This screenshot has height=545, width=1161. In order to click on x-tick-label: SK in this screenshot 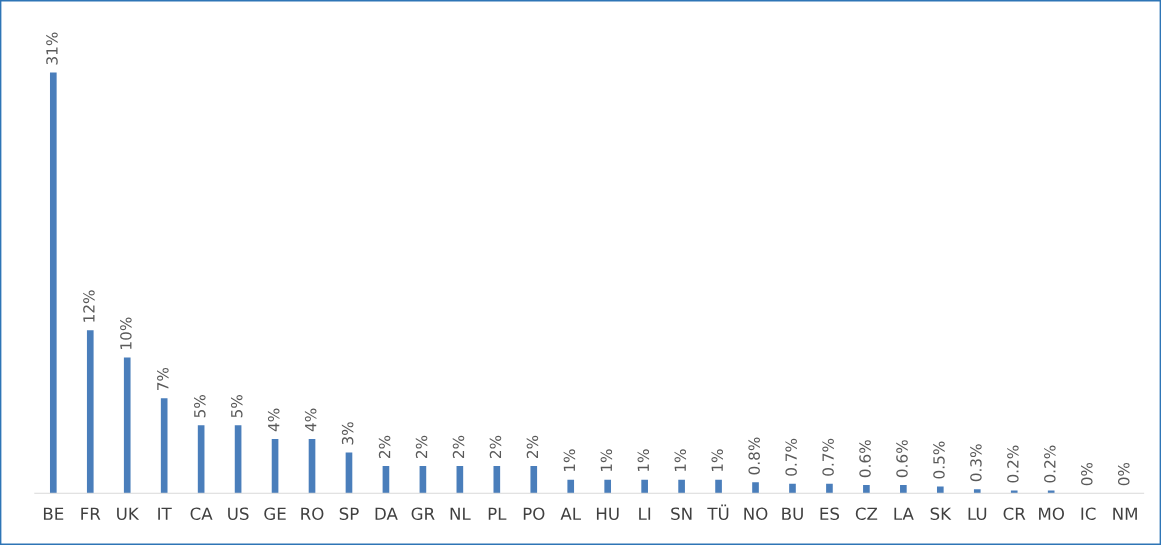, I will do `click(941, 514)`.